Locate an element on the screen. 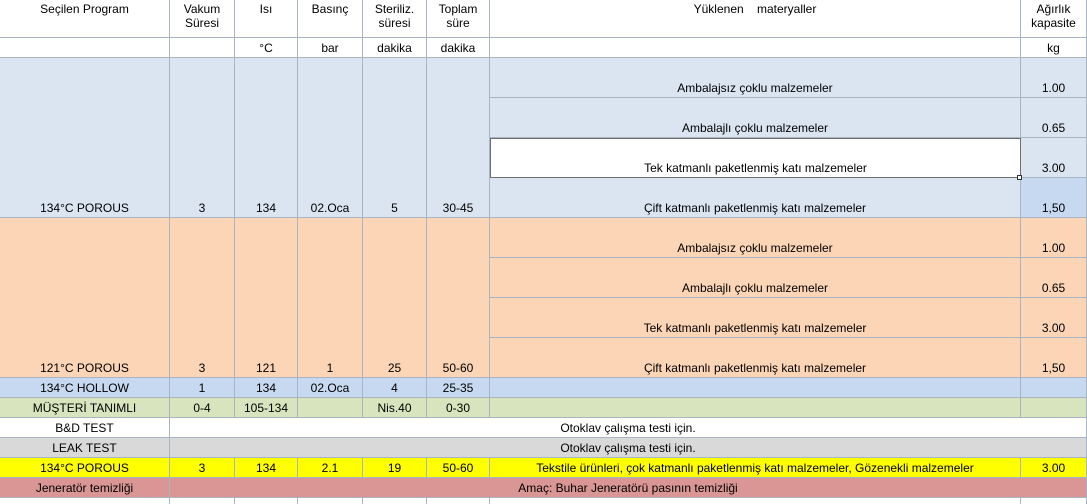 The image size is (1087, 504). porous121-basinc: 1 is located at coordinates (330, 298).